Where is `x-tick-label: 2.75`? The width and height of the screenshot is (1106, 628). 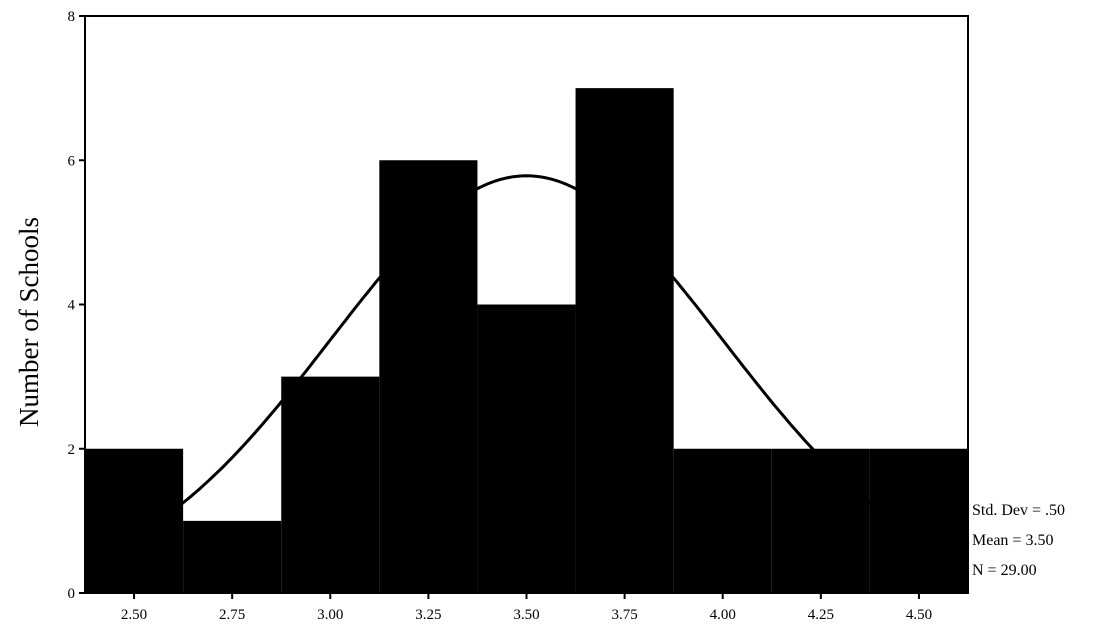
x-tick-label: 2.75 is located at coordinates (232, 615).